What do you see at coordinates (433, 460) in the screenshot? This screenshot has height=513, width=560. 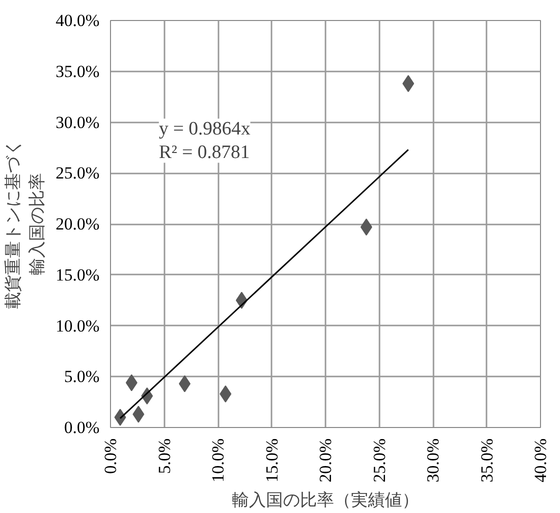 I see `x-tick-label: 30.0%` at bounding box center [433, 460].